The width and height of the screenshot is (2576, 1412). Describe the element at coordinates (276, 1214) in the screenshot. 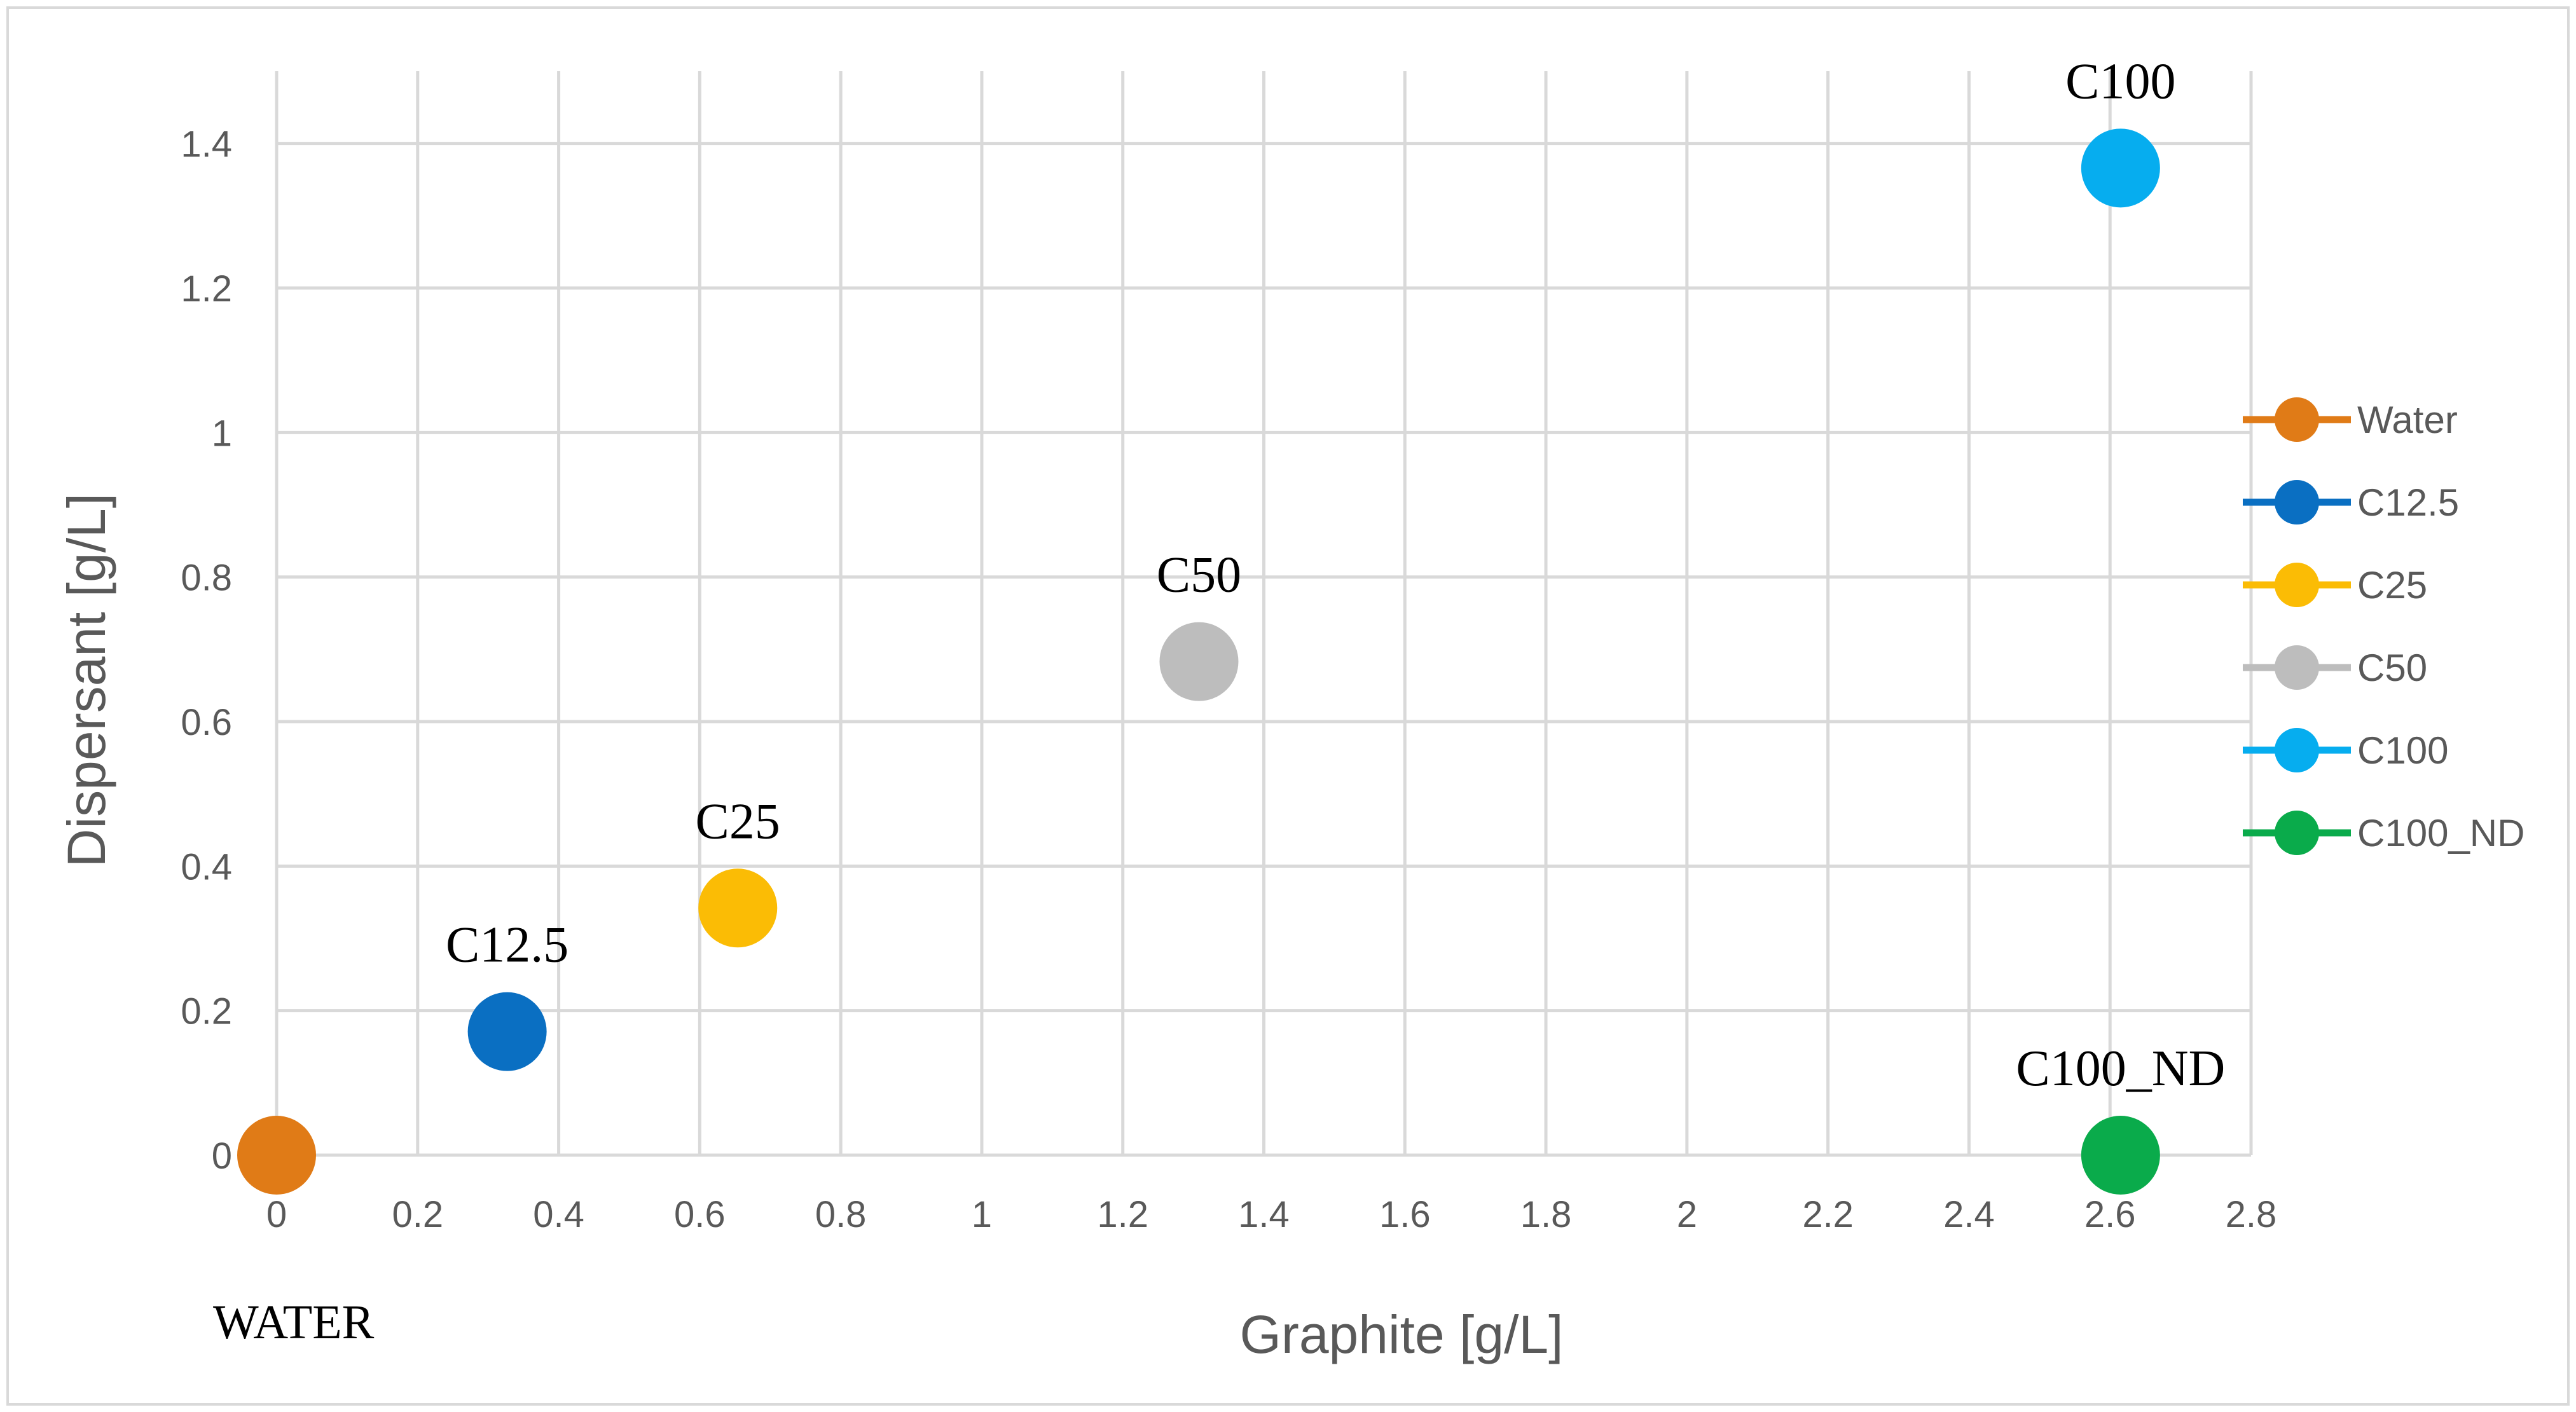

I see `x-tick-label: 0` at that location.